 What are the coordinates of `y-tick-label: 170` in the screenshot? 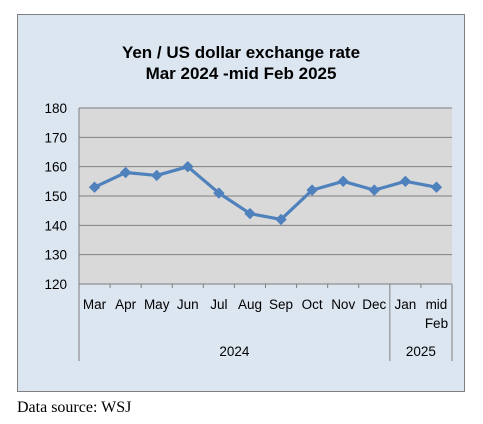 It's located at (55, 137).